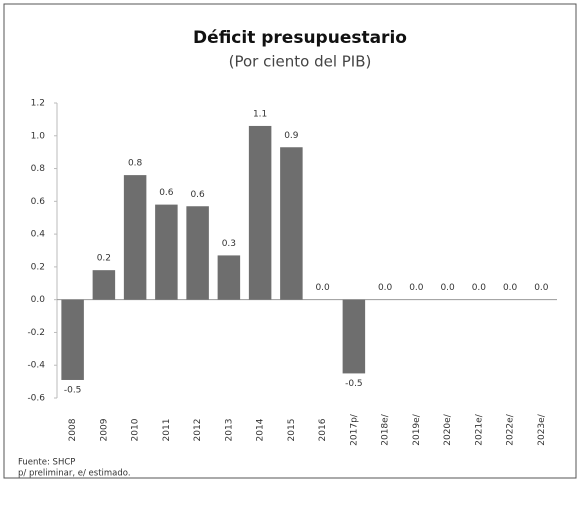 The height and width of the screenshot is (508, 581). What do you see at coordinates (36, 399) in the screenshot?
I see `y-tick-label: -0.6` at bounding box center [36, 399].